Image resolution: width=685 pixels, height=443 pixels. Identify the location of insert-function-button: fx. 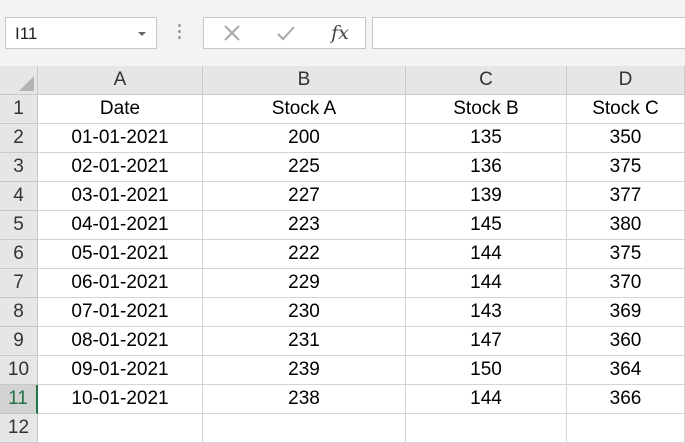
(340, 33).